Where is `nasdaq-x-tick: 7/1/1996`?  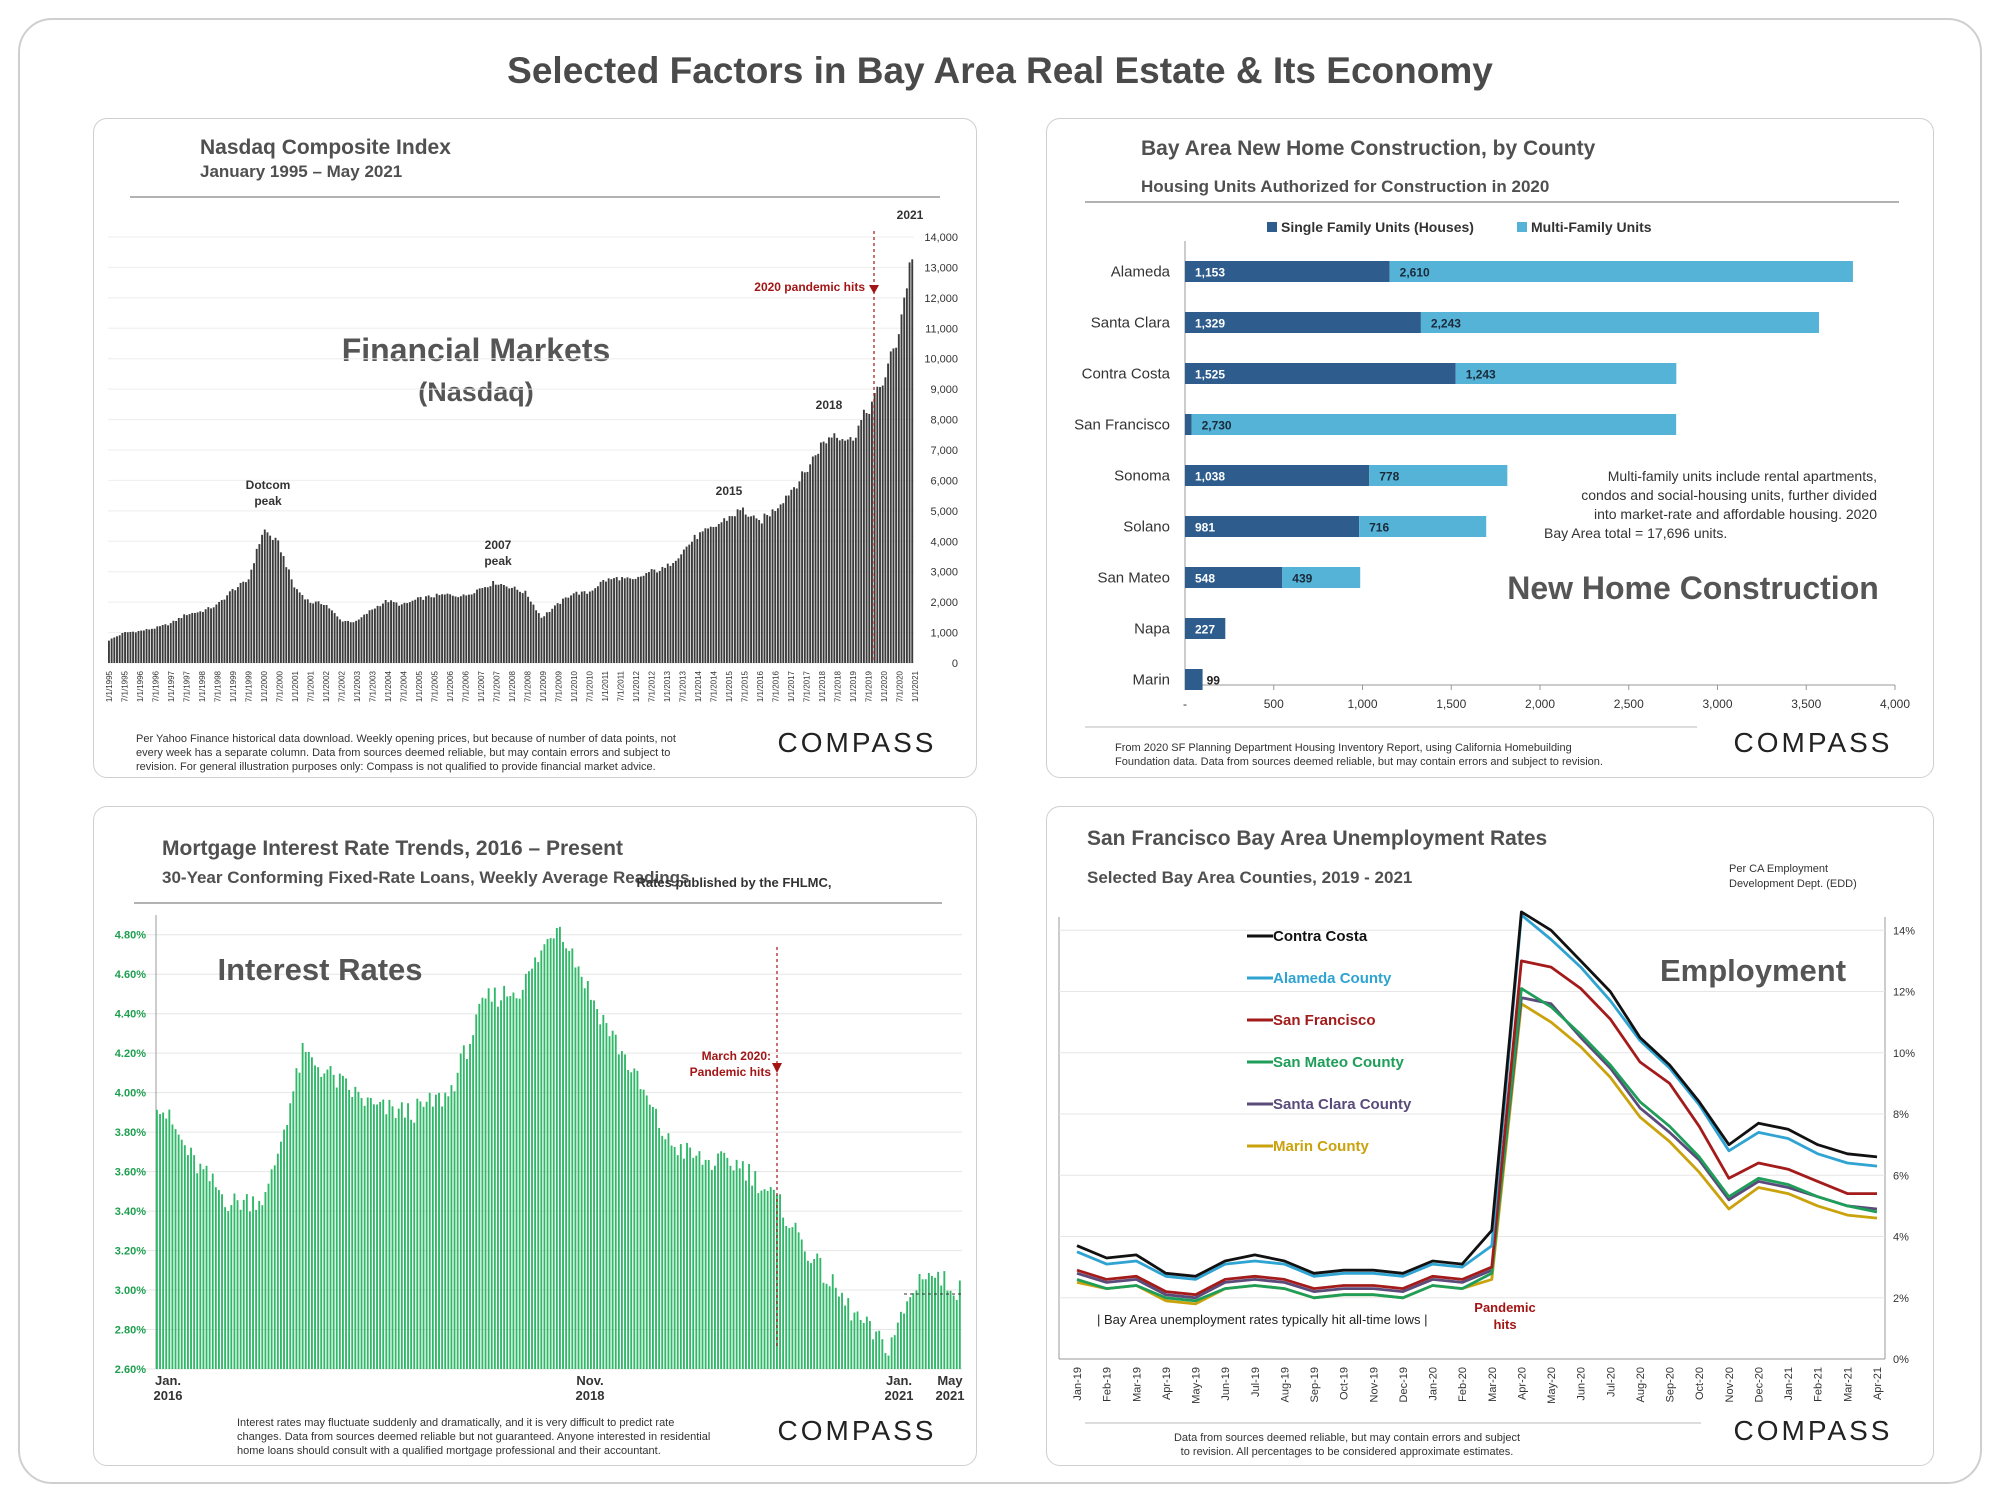 nasdaq-x-tick: 7/1/1996 is located at coordinates (156, 686).